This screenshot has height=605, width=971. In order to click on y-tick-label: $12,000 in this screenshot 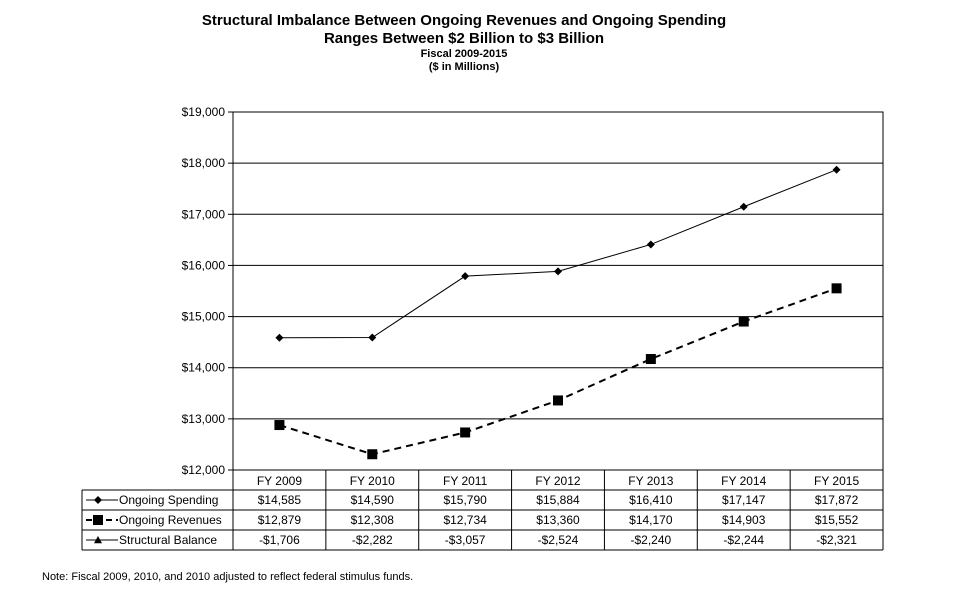, I will do `click(204, 470)`.